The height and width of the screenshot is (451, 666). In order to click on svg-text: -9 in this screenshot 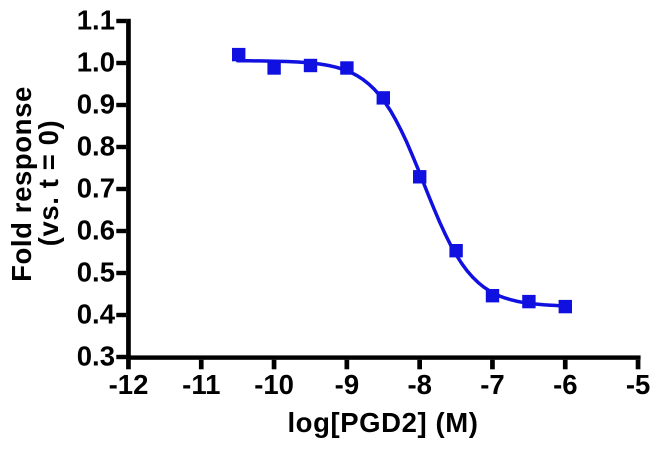, I will do `click(347, 384)`.